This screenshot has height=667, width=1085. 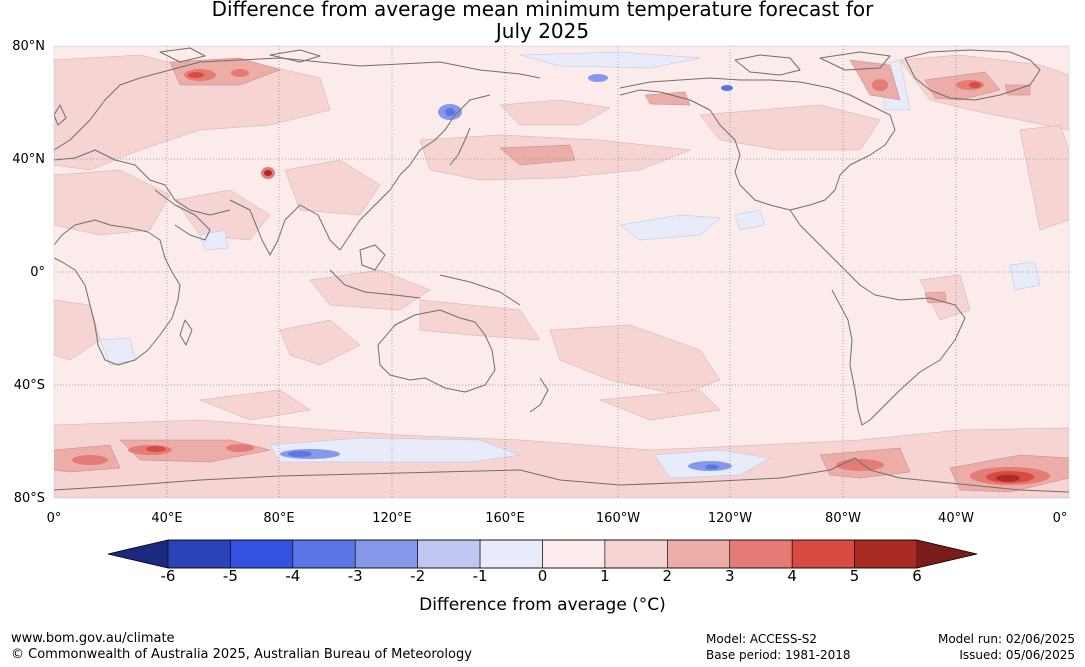 I want to click on footer-model-run: Model run: 02/06/2025, so click(x=1006, y=639).